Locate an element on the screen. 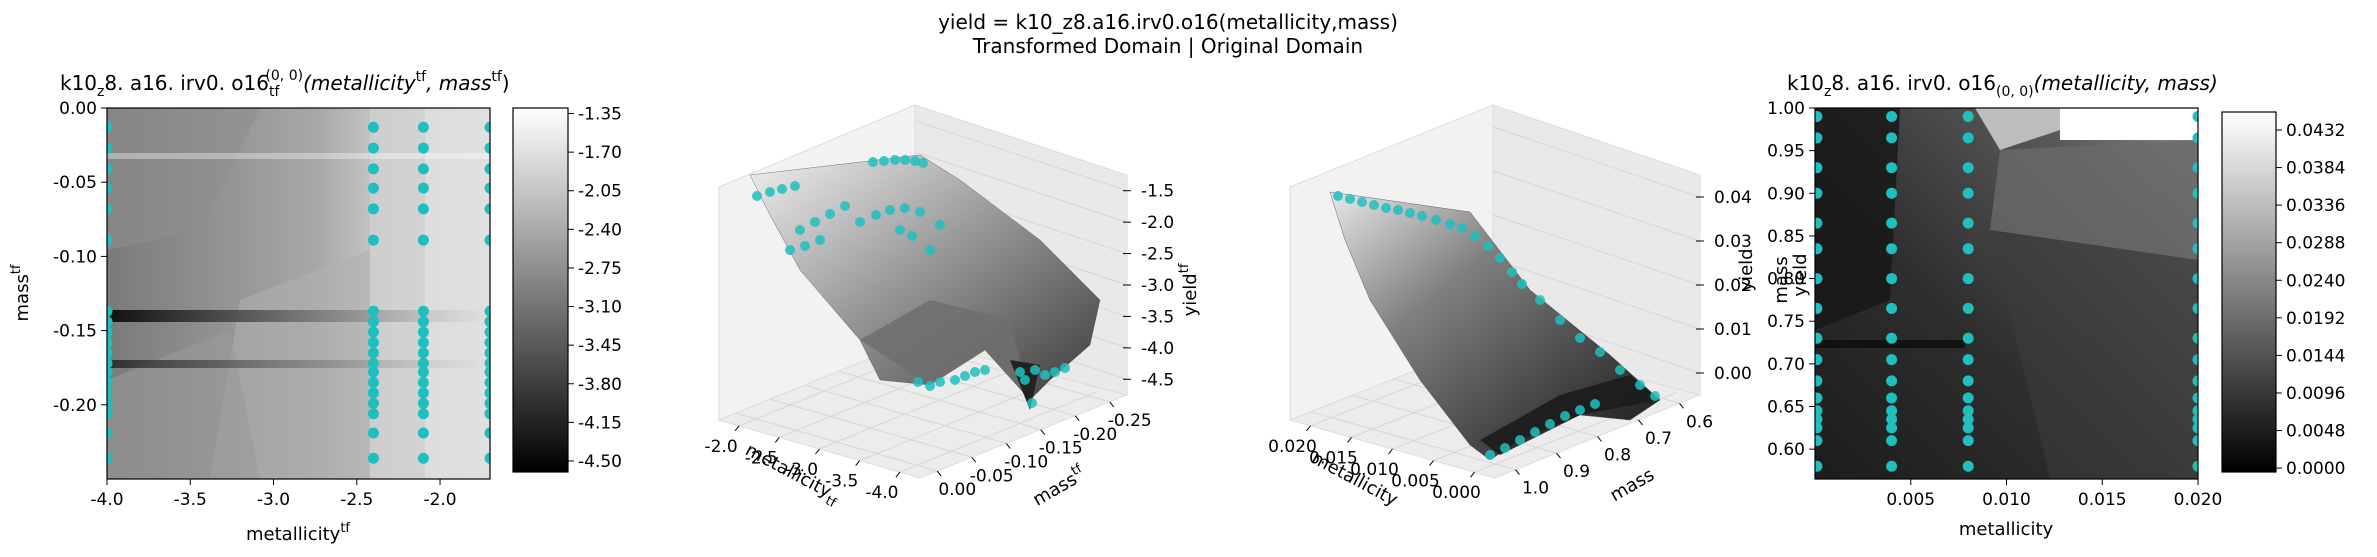  colorbar-tick-label: 0.0096 is located at coordinates (2315, 394).